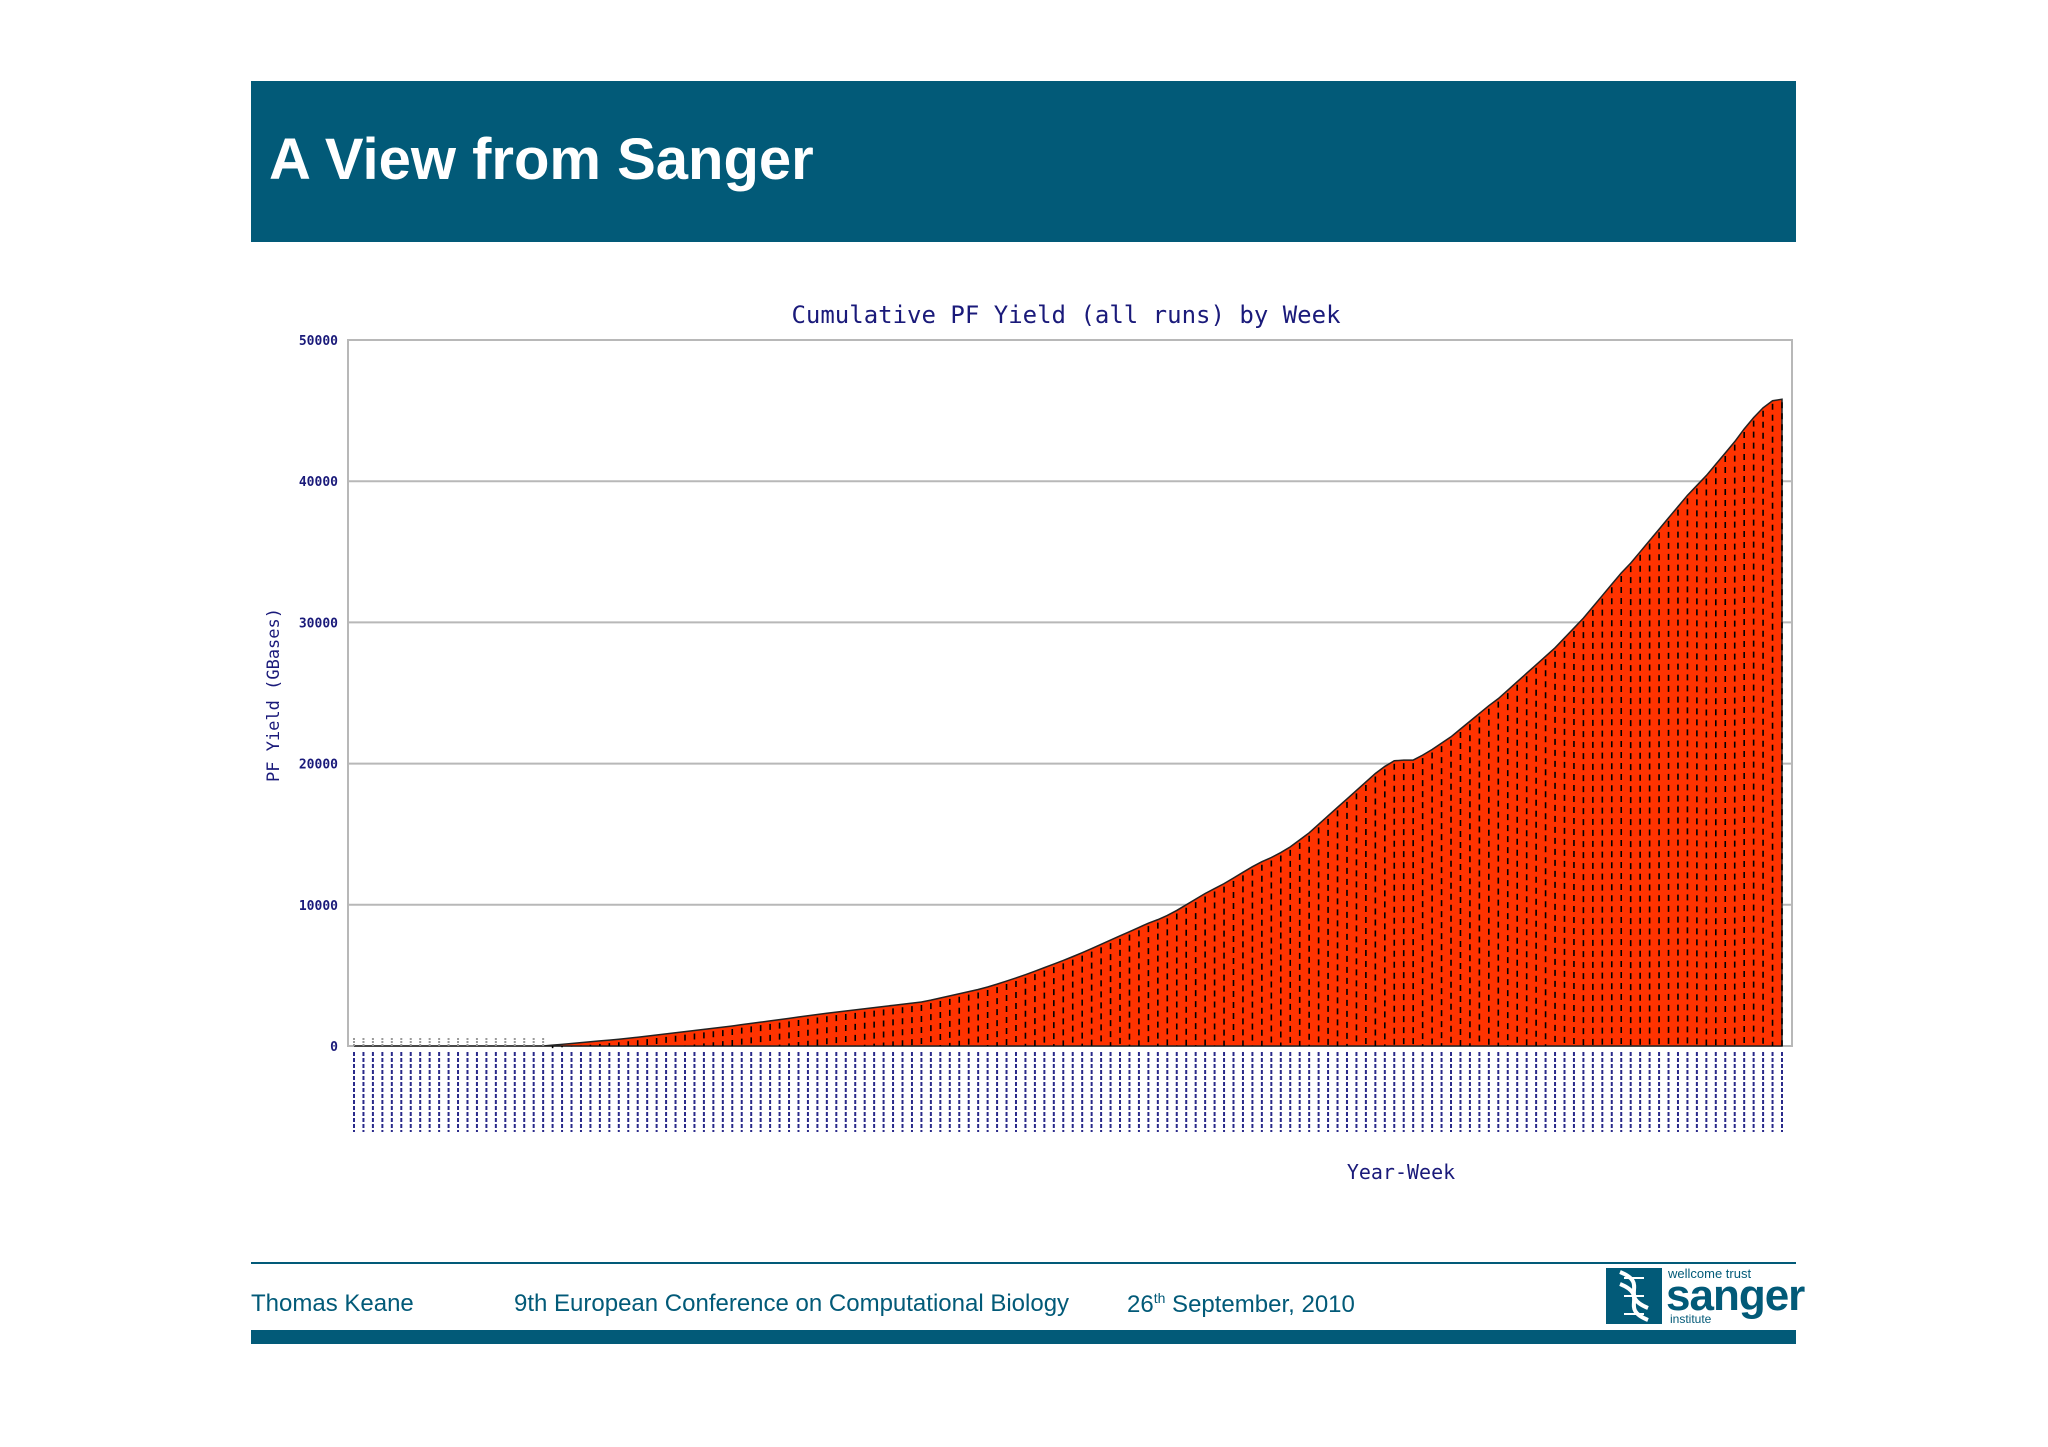 The width and height of the screenshot is (2048, 1447). I want to click on footer-bar, so click(1023, 1337).